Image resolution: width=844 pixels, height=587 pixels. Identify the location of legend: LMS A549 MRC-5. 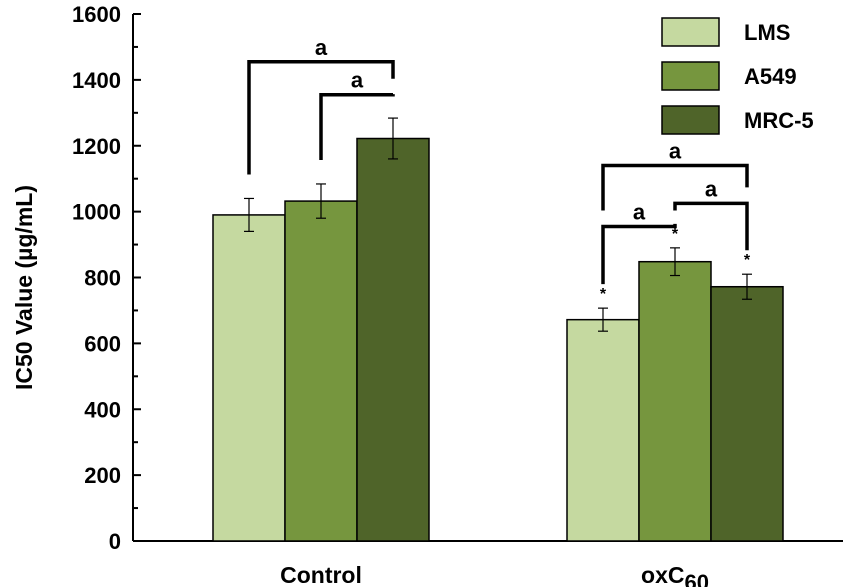
(737, 76).